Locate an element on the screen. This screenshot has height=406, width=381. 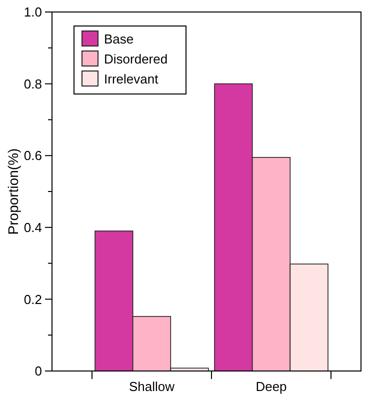
y-axis-title: Proportion(%) is located at coordinates (13, 191).